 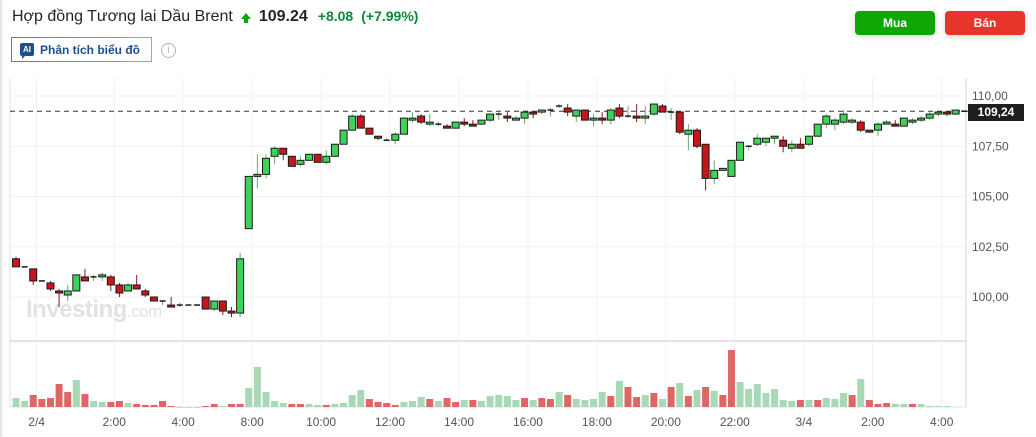 I want to click on watermark-suffix: .com, so click(x=144, y=311).